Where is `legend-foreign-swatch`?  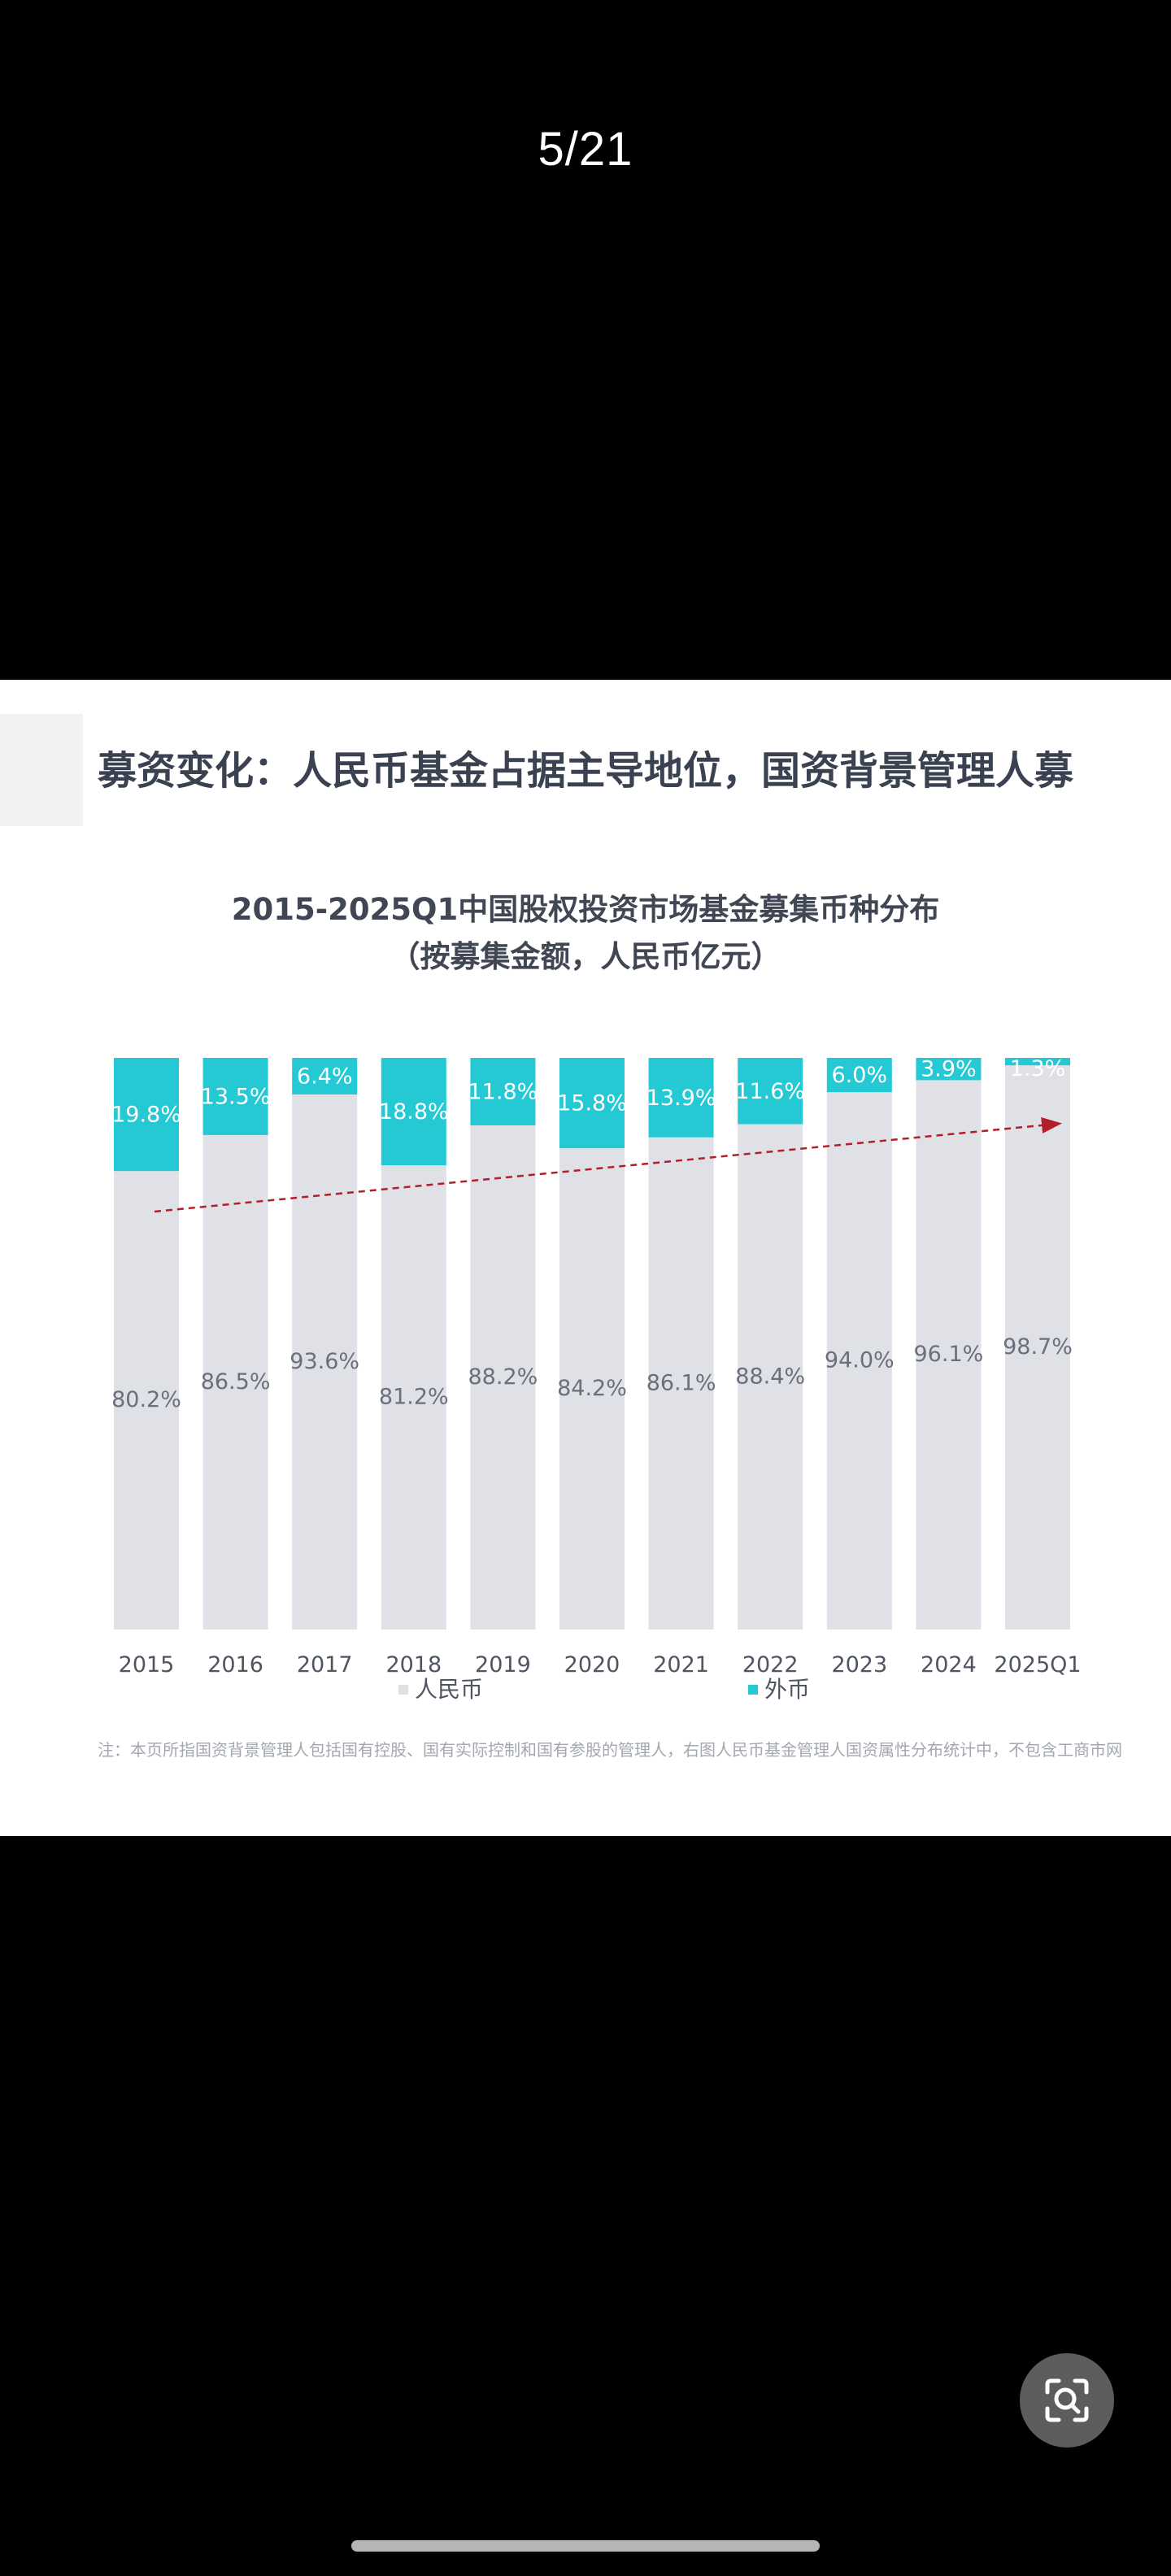
legend-foreign-swatch is located at coordinates (753, 1690).